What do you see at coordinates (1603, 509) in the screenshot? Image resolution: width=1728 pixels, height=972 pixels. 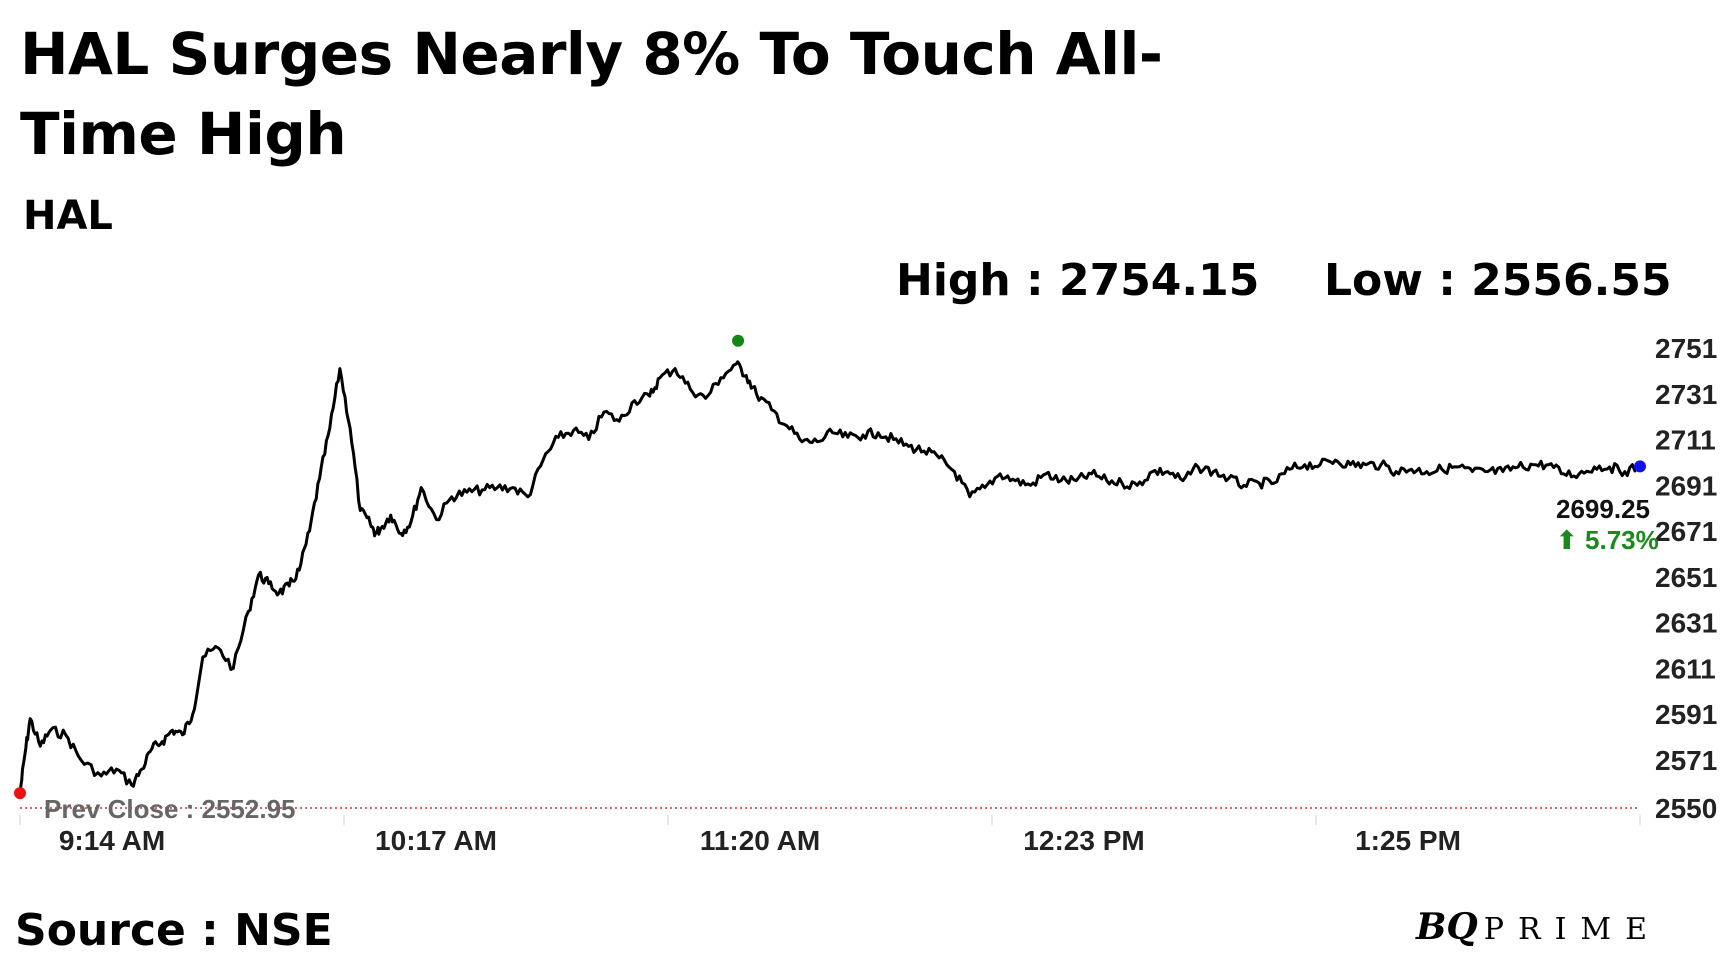 I see `last-price-label: 2699.25` at bounding box center [1603, 509].